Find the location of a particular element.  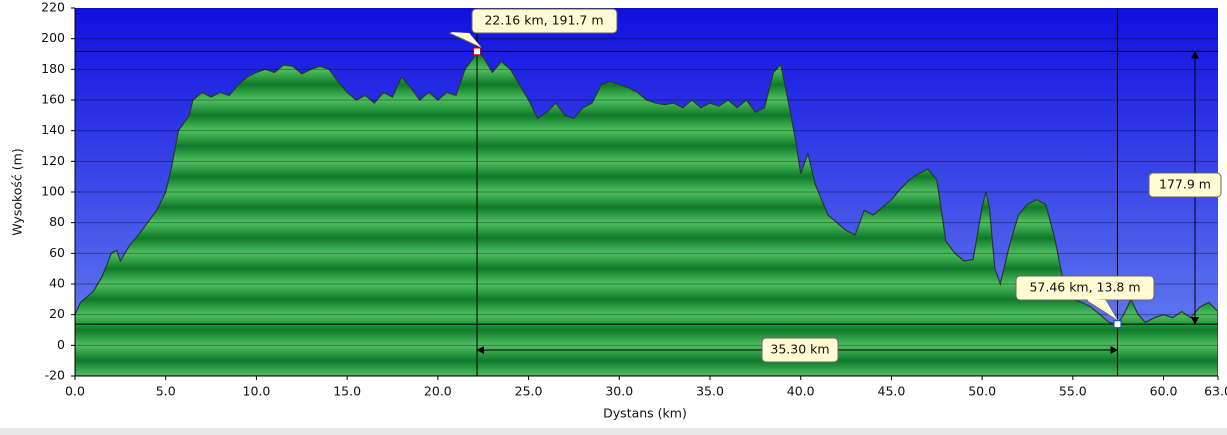

x-tick-label: 40.0 is located at coordinates (801, 391).